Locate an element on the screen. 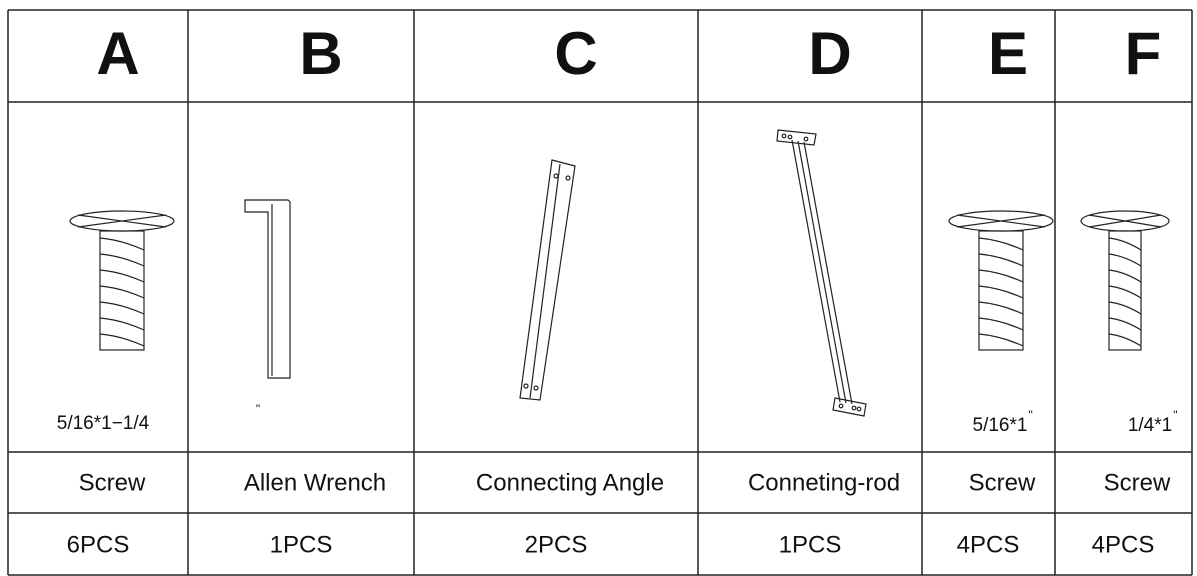 The image size is (1197, 576). column-letter: A is located at coordinates (117, 53).